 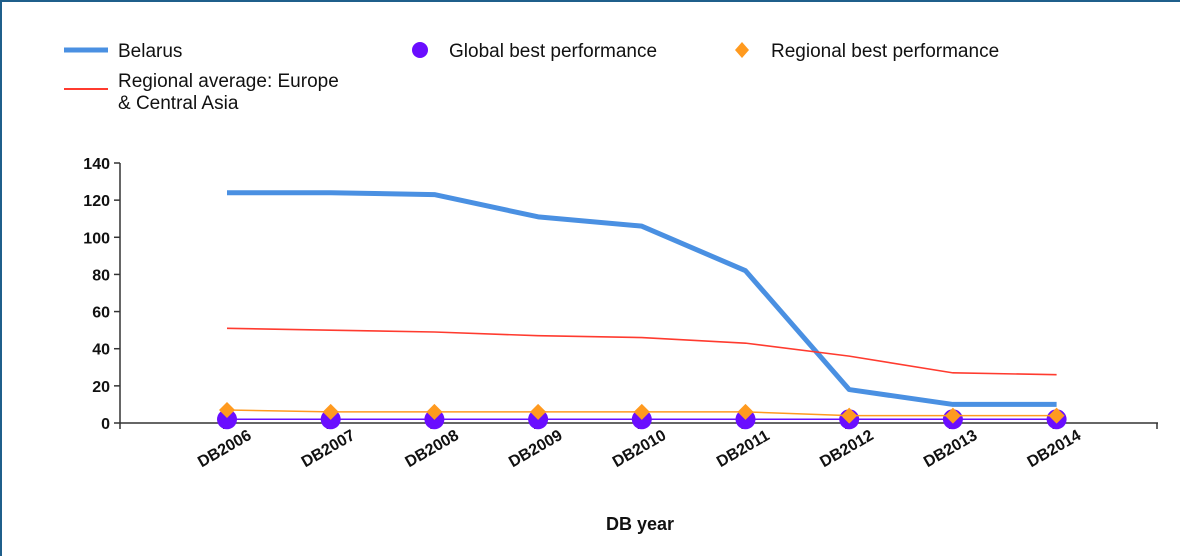 What do you see at coordinates (150, 51) in the screenshot?
I see `legend-label: Belarus` at bounding box center [150, 51].